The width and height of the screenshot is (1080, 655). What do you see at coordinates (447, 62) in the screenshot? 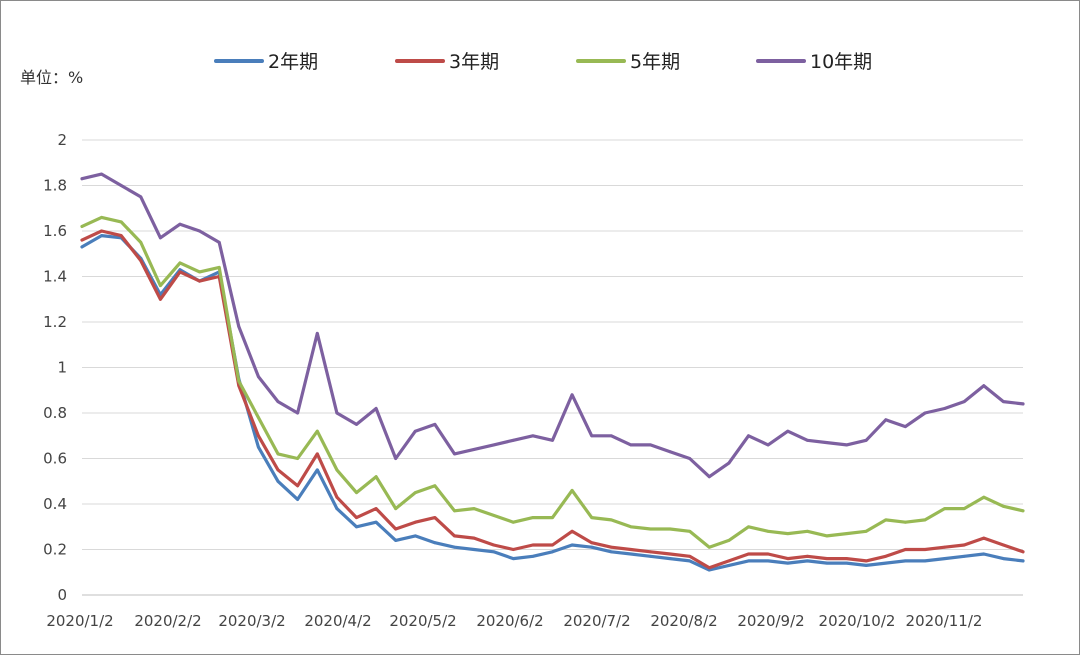
I see `legend-item-2: 3年期` at bounding box center [447, 62].